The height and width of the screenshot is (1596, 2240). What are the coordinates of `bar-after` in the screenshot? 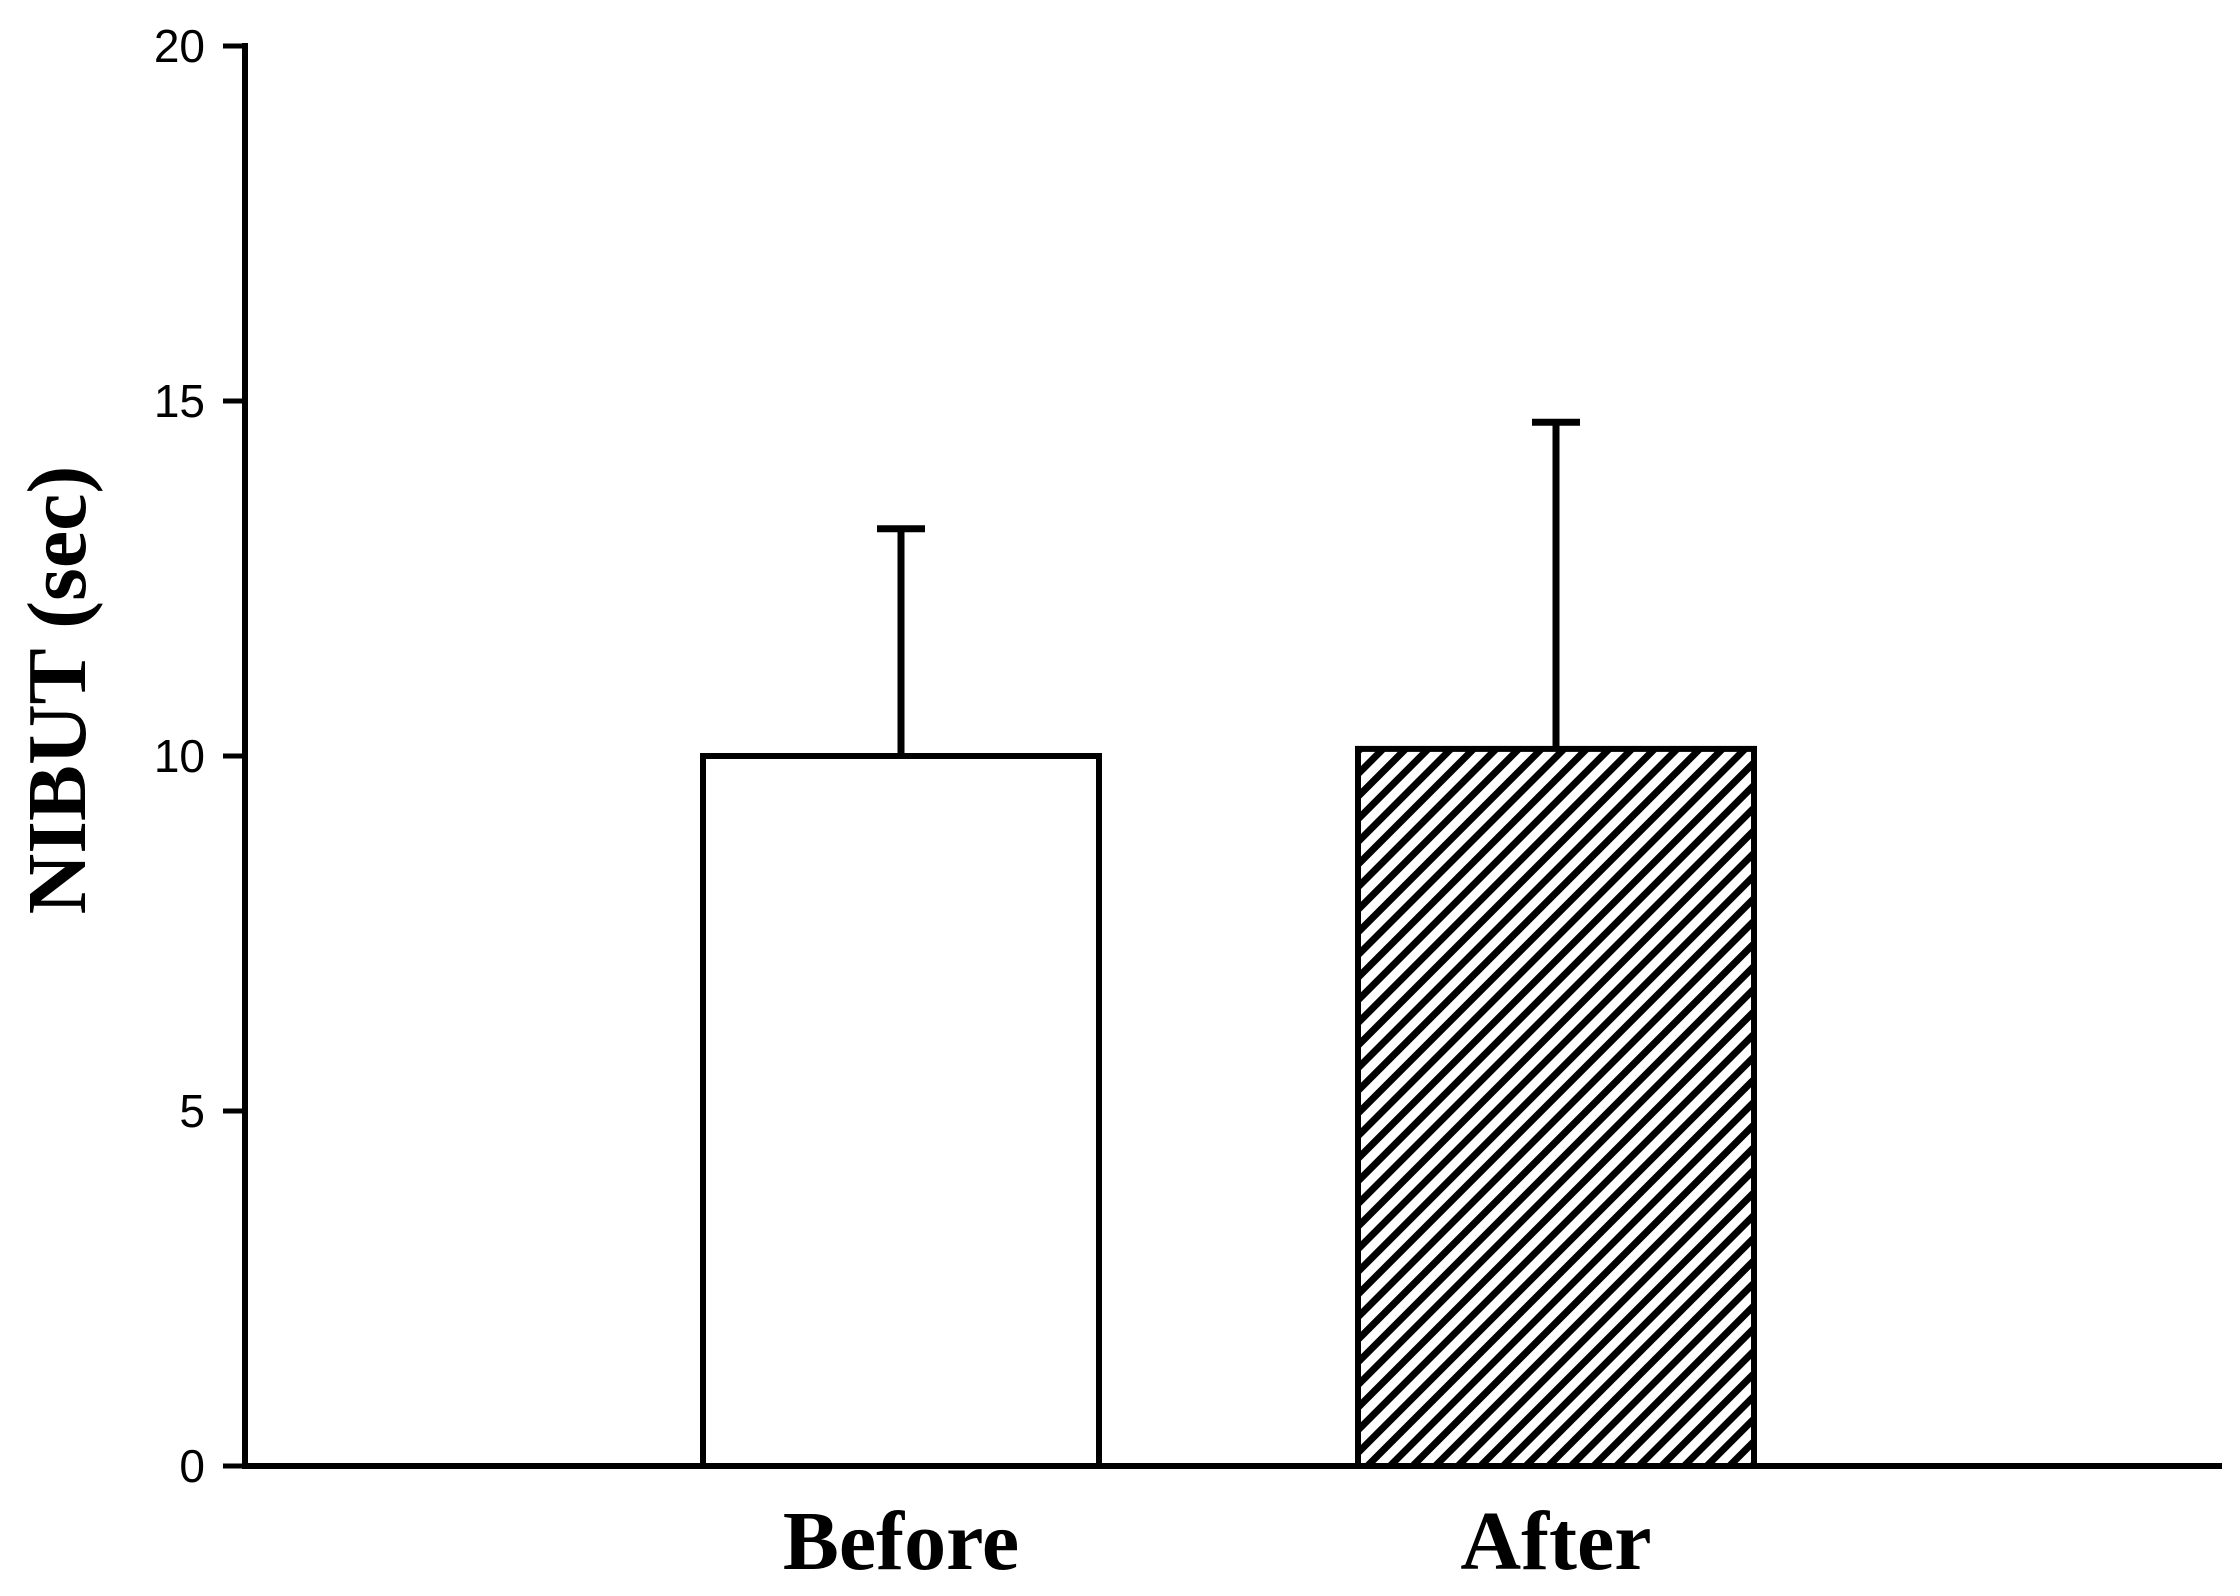 It's located at (1556, 1107).